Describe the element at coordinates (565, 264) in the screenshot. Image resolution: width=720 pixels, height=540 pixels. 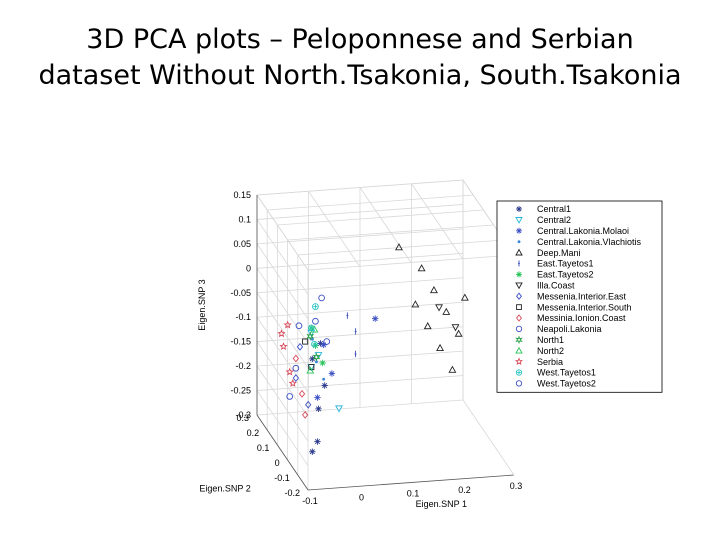
I see `legend-label: East.Tayetos1` at that location.